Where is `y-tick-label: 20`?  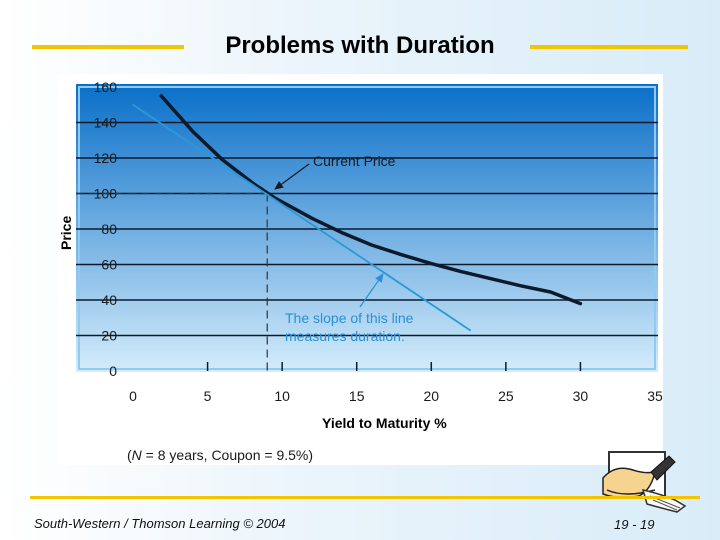 y-tick-label: 20 is located at coordinates (109, 336).